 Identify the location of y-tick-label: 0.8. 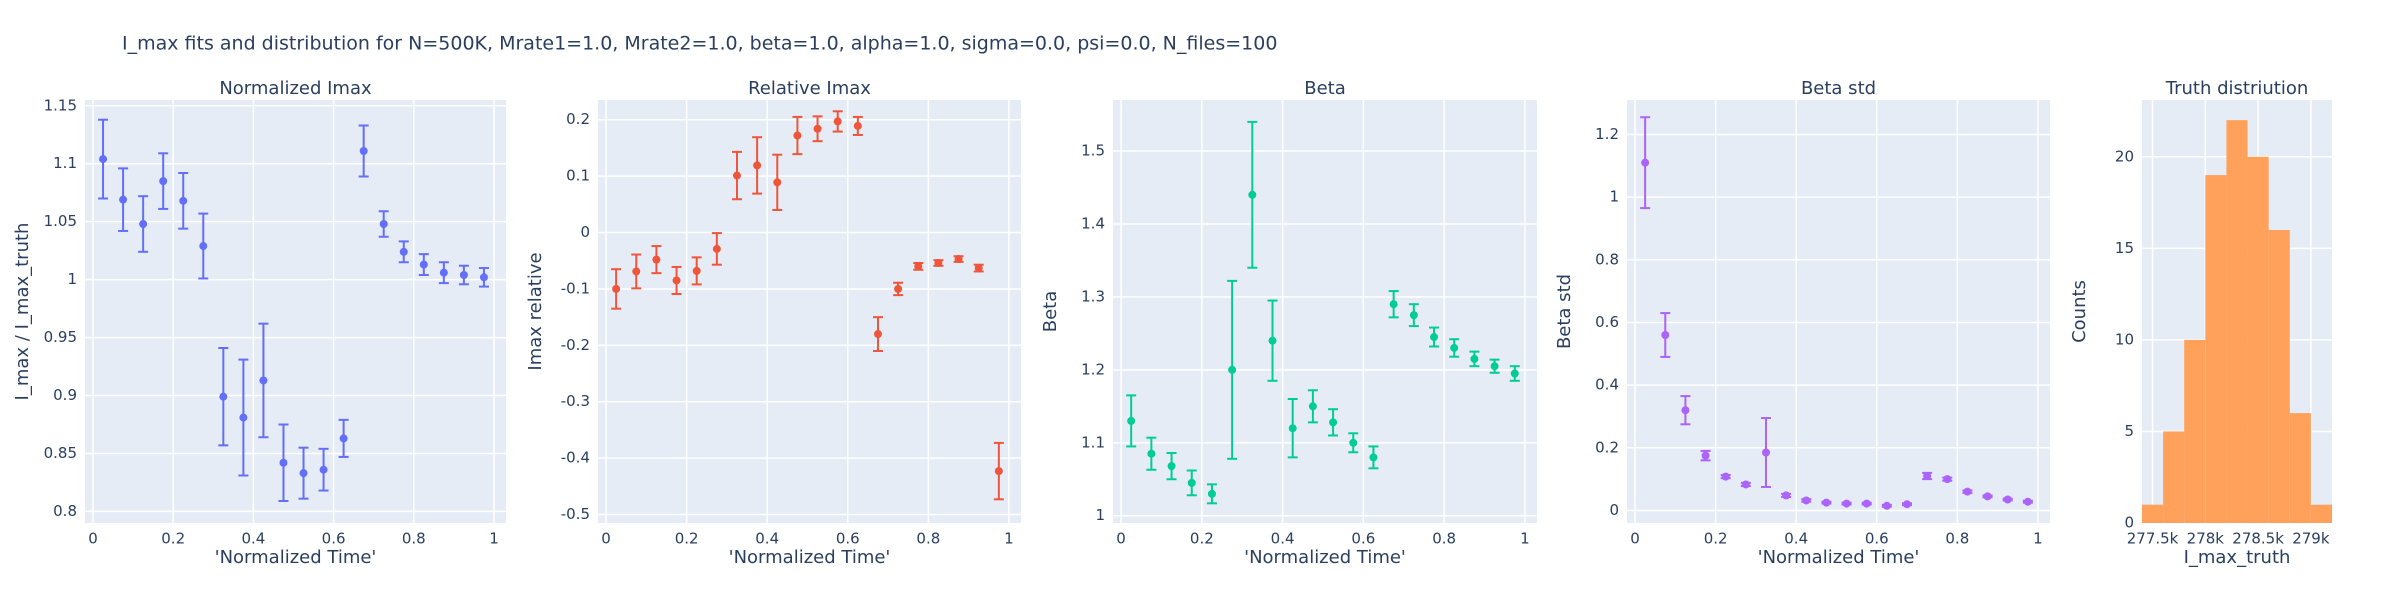
(65, 511).